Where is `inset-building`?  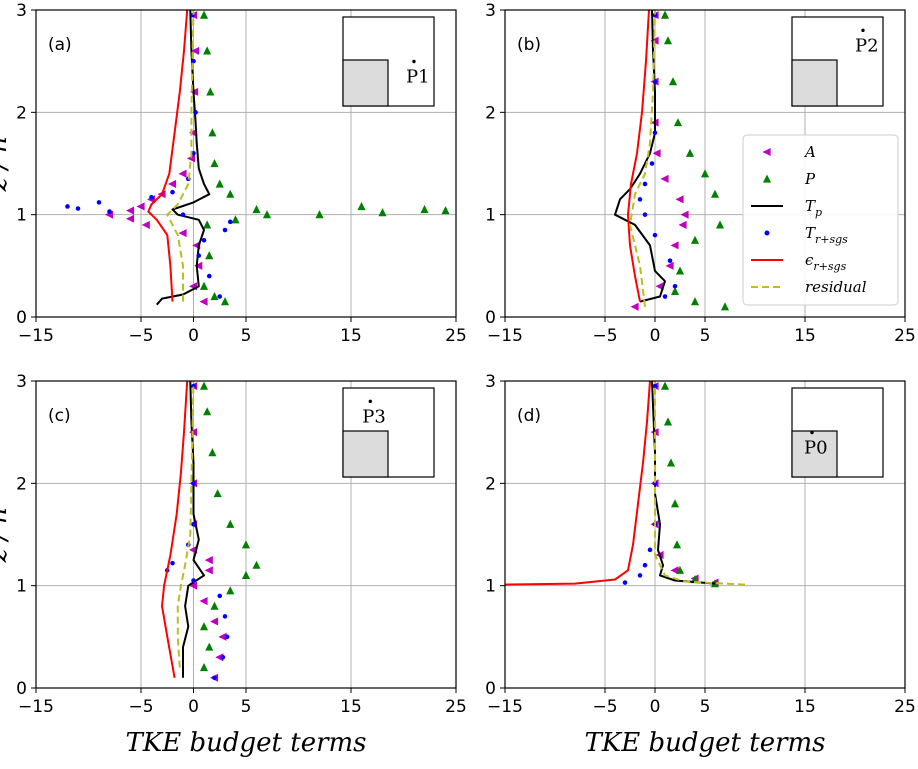
inset-building is located at coordinates (365, 454).